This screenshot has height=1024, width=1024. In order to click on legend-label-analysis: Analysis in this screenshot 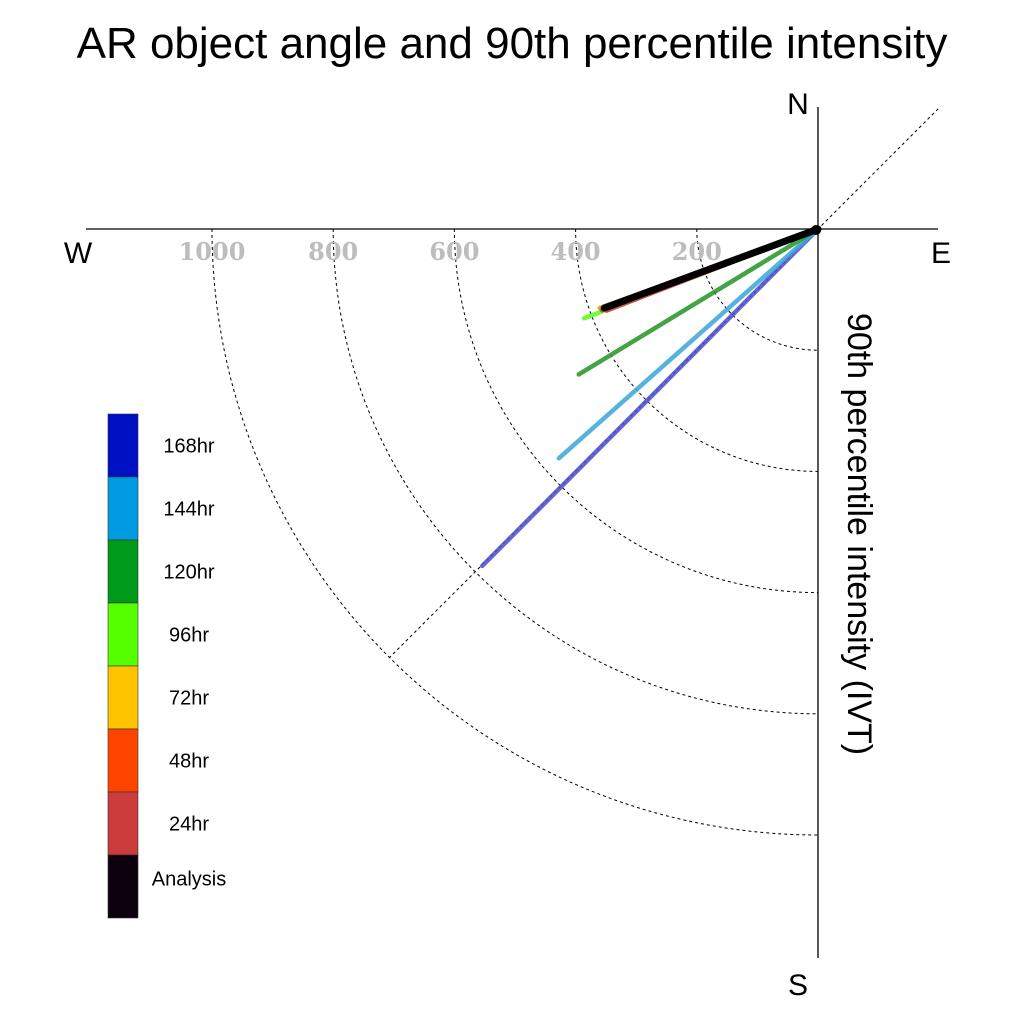, I will do `click(189, 880)`.